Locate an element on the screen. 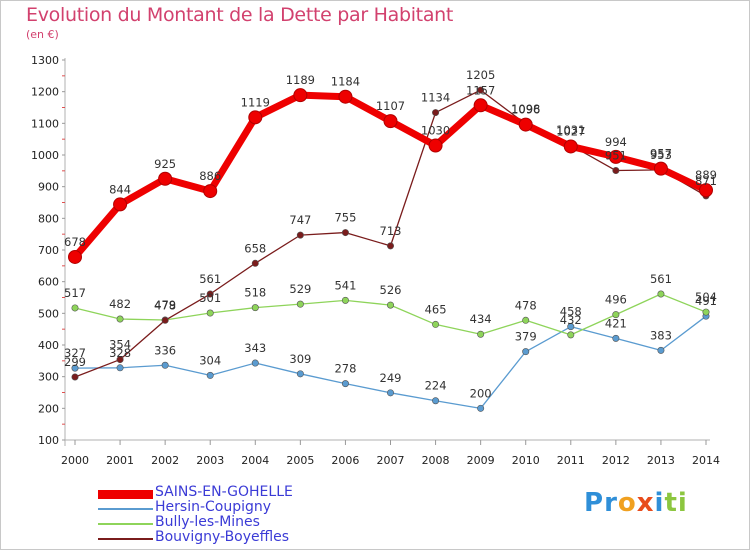  data-label: 458 is located at coordinates (571, 312).